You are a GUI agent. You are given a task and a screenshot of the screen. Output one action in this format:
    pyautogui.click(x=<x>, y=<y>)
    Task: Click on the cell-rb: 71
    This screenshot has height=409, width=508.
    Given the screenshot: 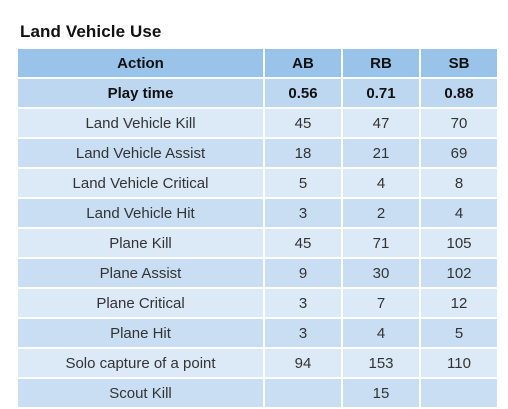 What is the action you would take?
    pyautogui.click(x=381, y=243)
    